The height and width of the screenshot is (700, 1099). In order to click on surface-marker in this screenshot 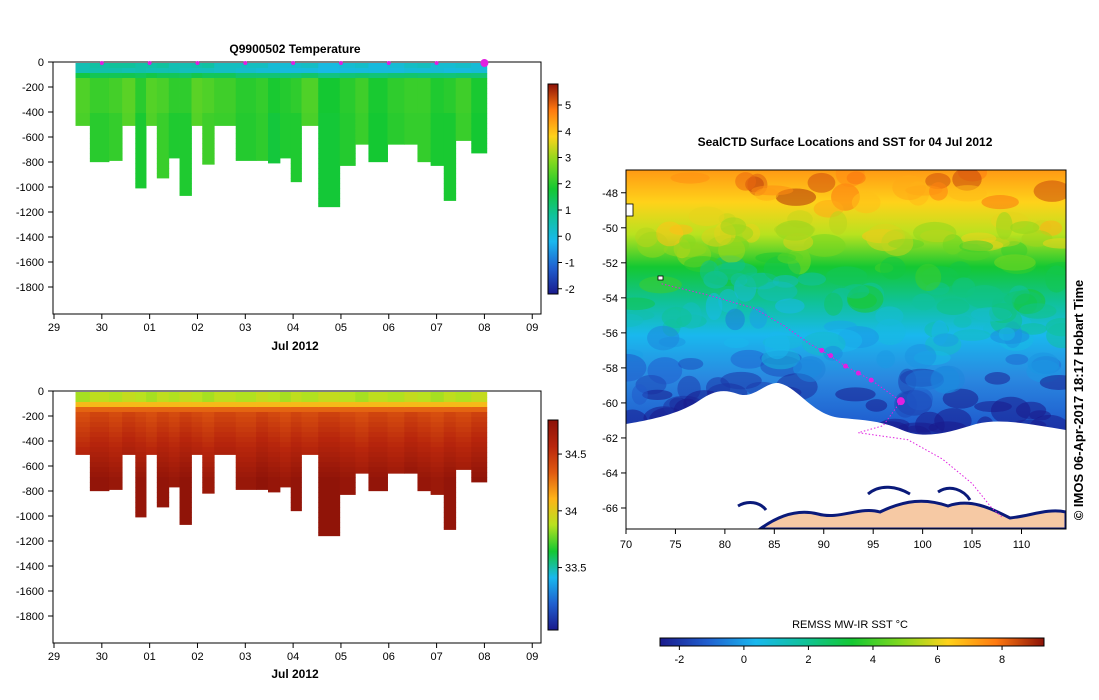, I will do `click(436, 63)`.